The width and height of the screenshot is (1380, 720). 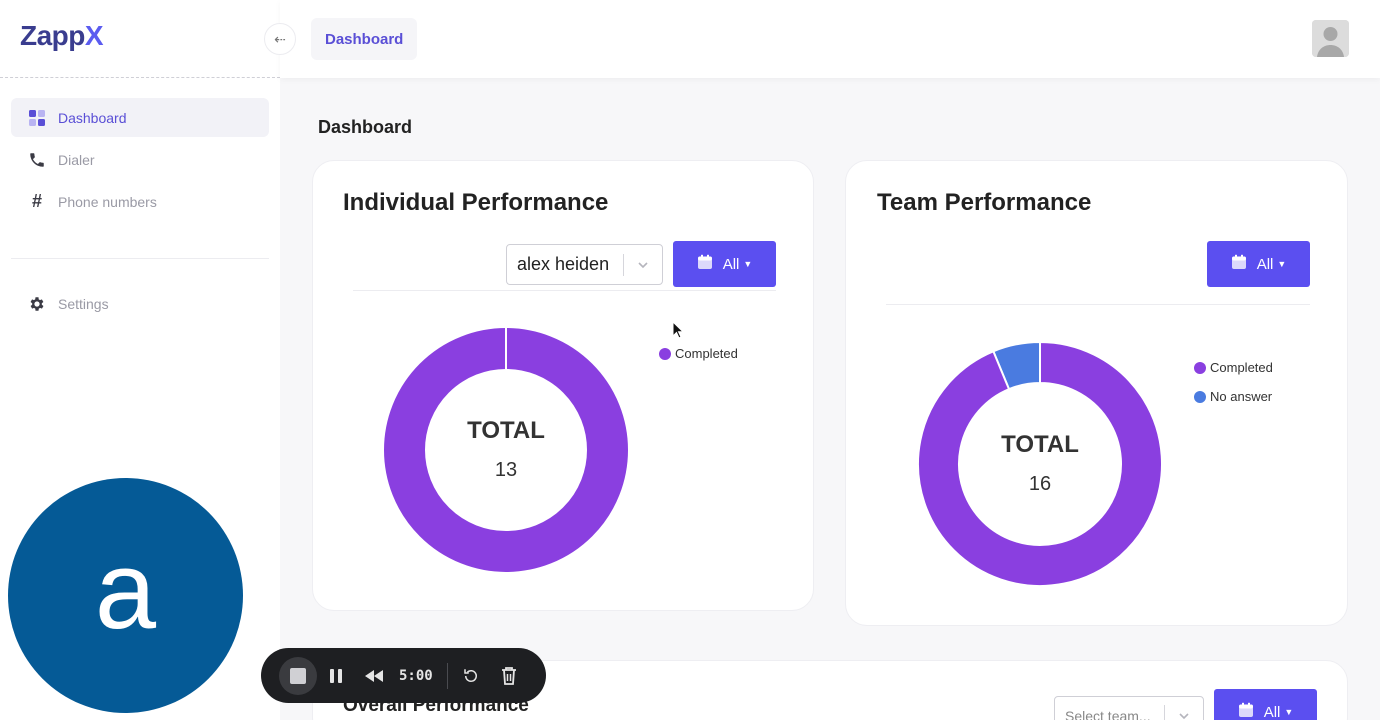 I want to click on mouse-cursor-icon, so click(x=678, y=330).